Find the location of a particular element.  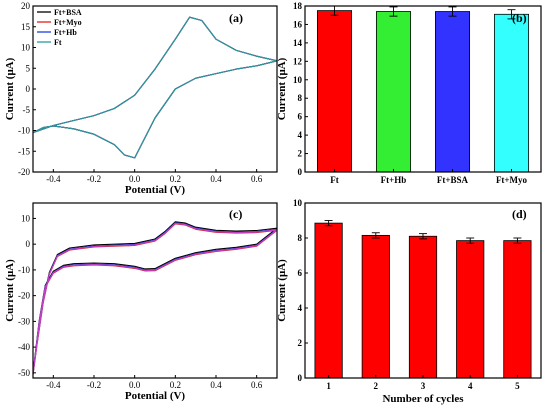

legend-label: Ft+Myo is located at coordinates (68, 22).